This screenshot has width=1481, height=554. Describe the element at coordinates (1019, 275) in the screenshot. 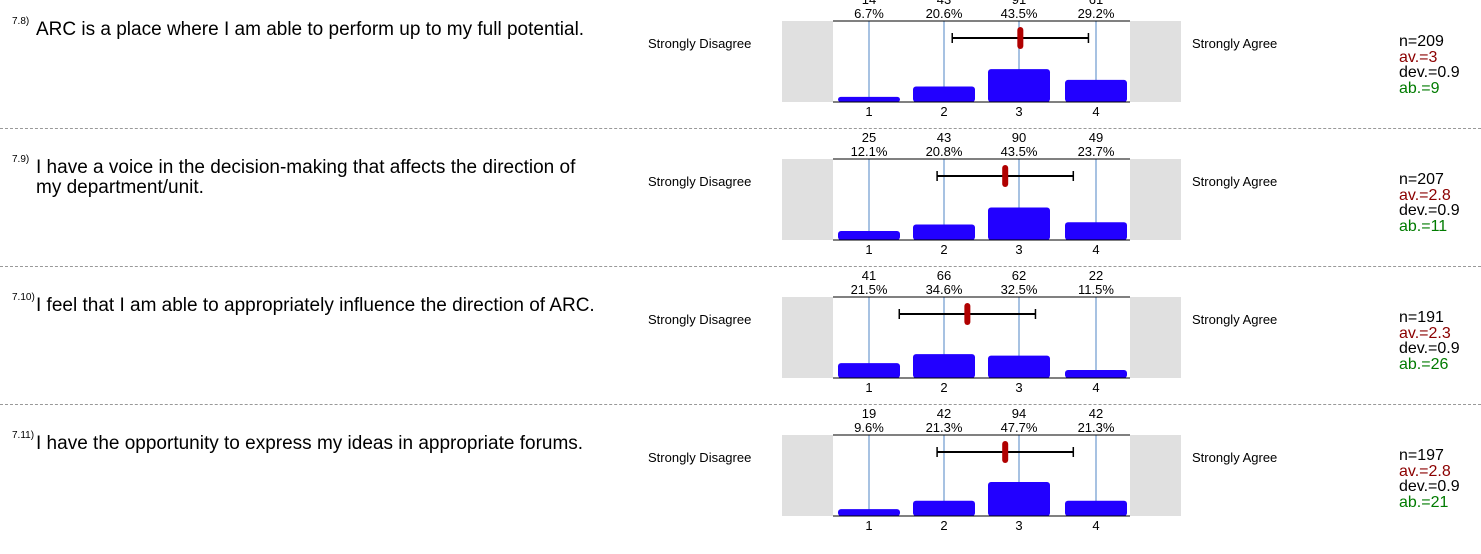

I see `count-label: 62` at that location.